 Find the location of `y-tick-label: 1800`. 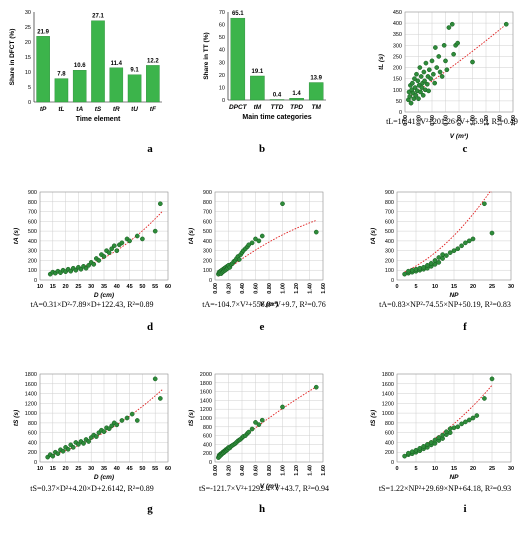

y-tick-label: 1800 is located at coordinates (388, 375).